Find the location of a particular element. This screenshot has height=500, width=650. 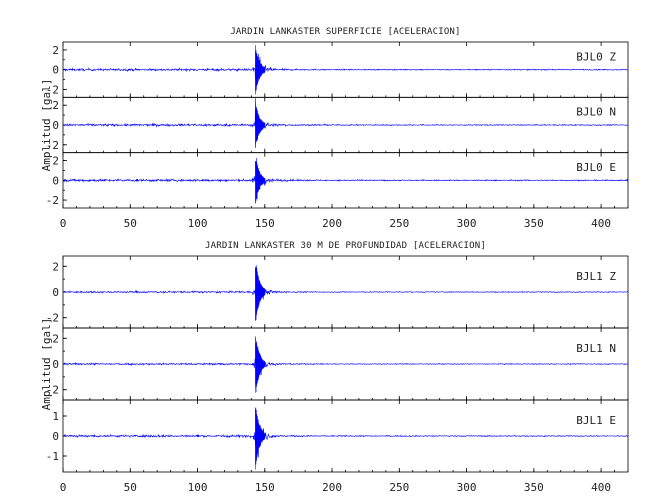

panel-bjl0-n: 2 0 -2 BJL0 N is located at coordinates (337, 125).